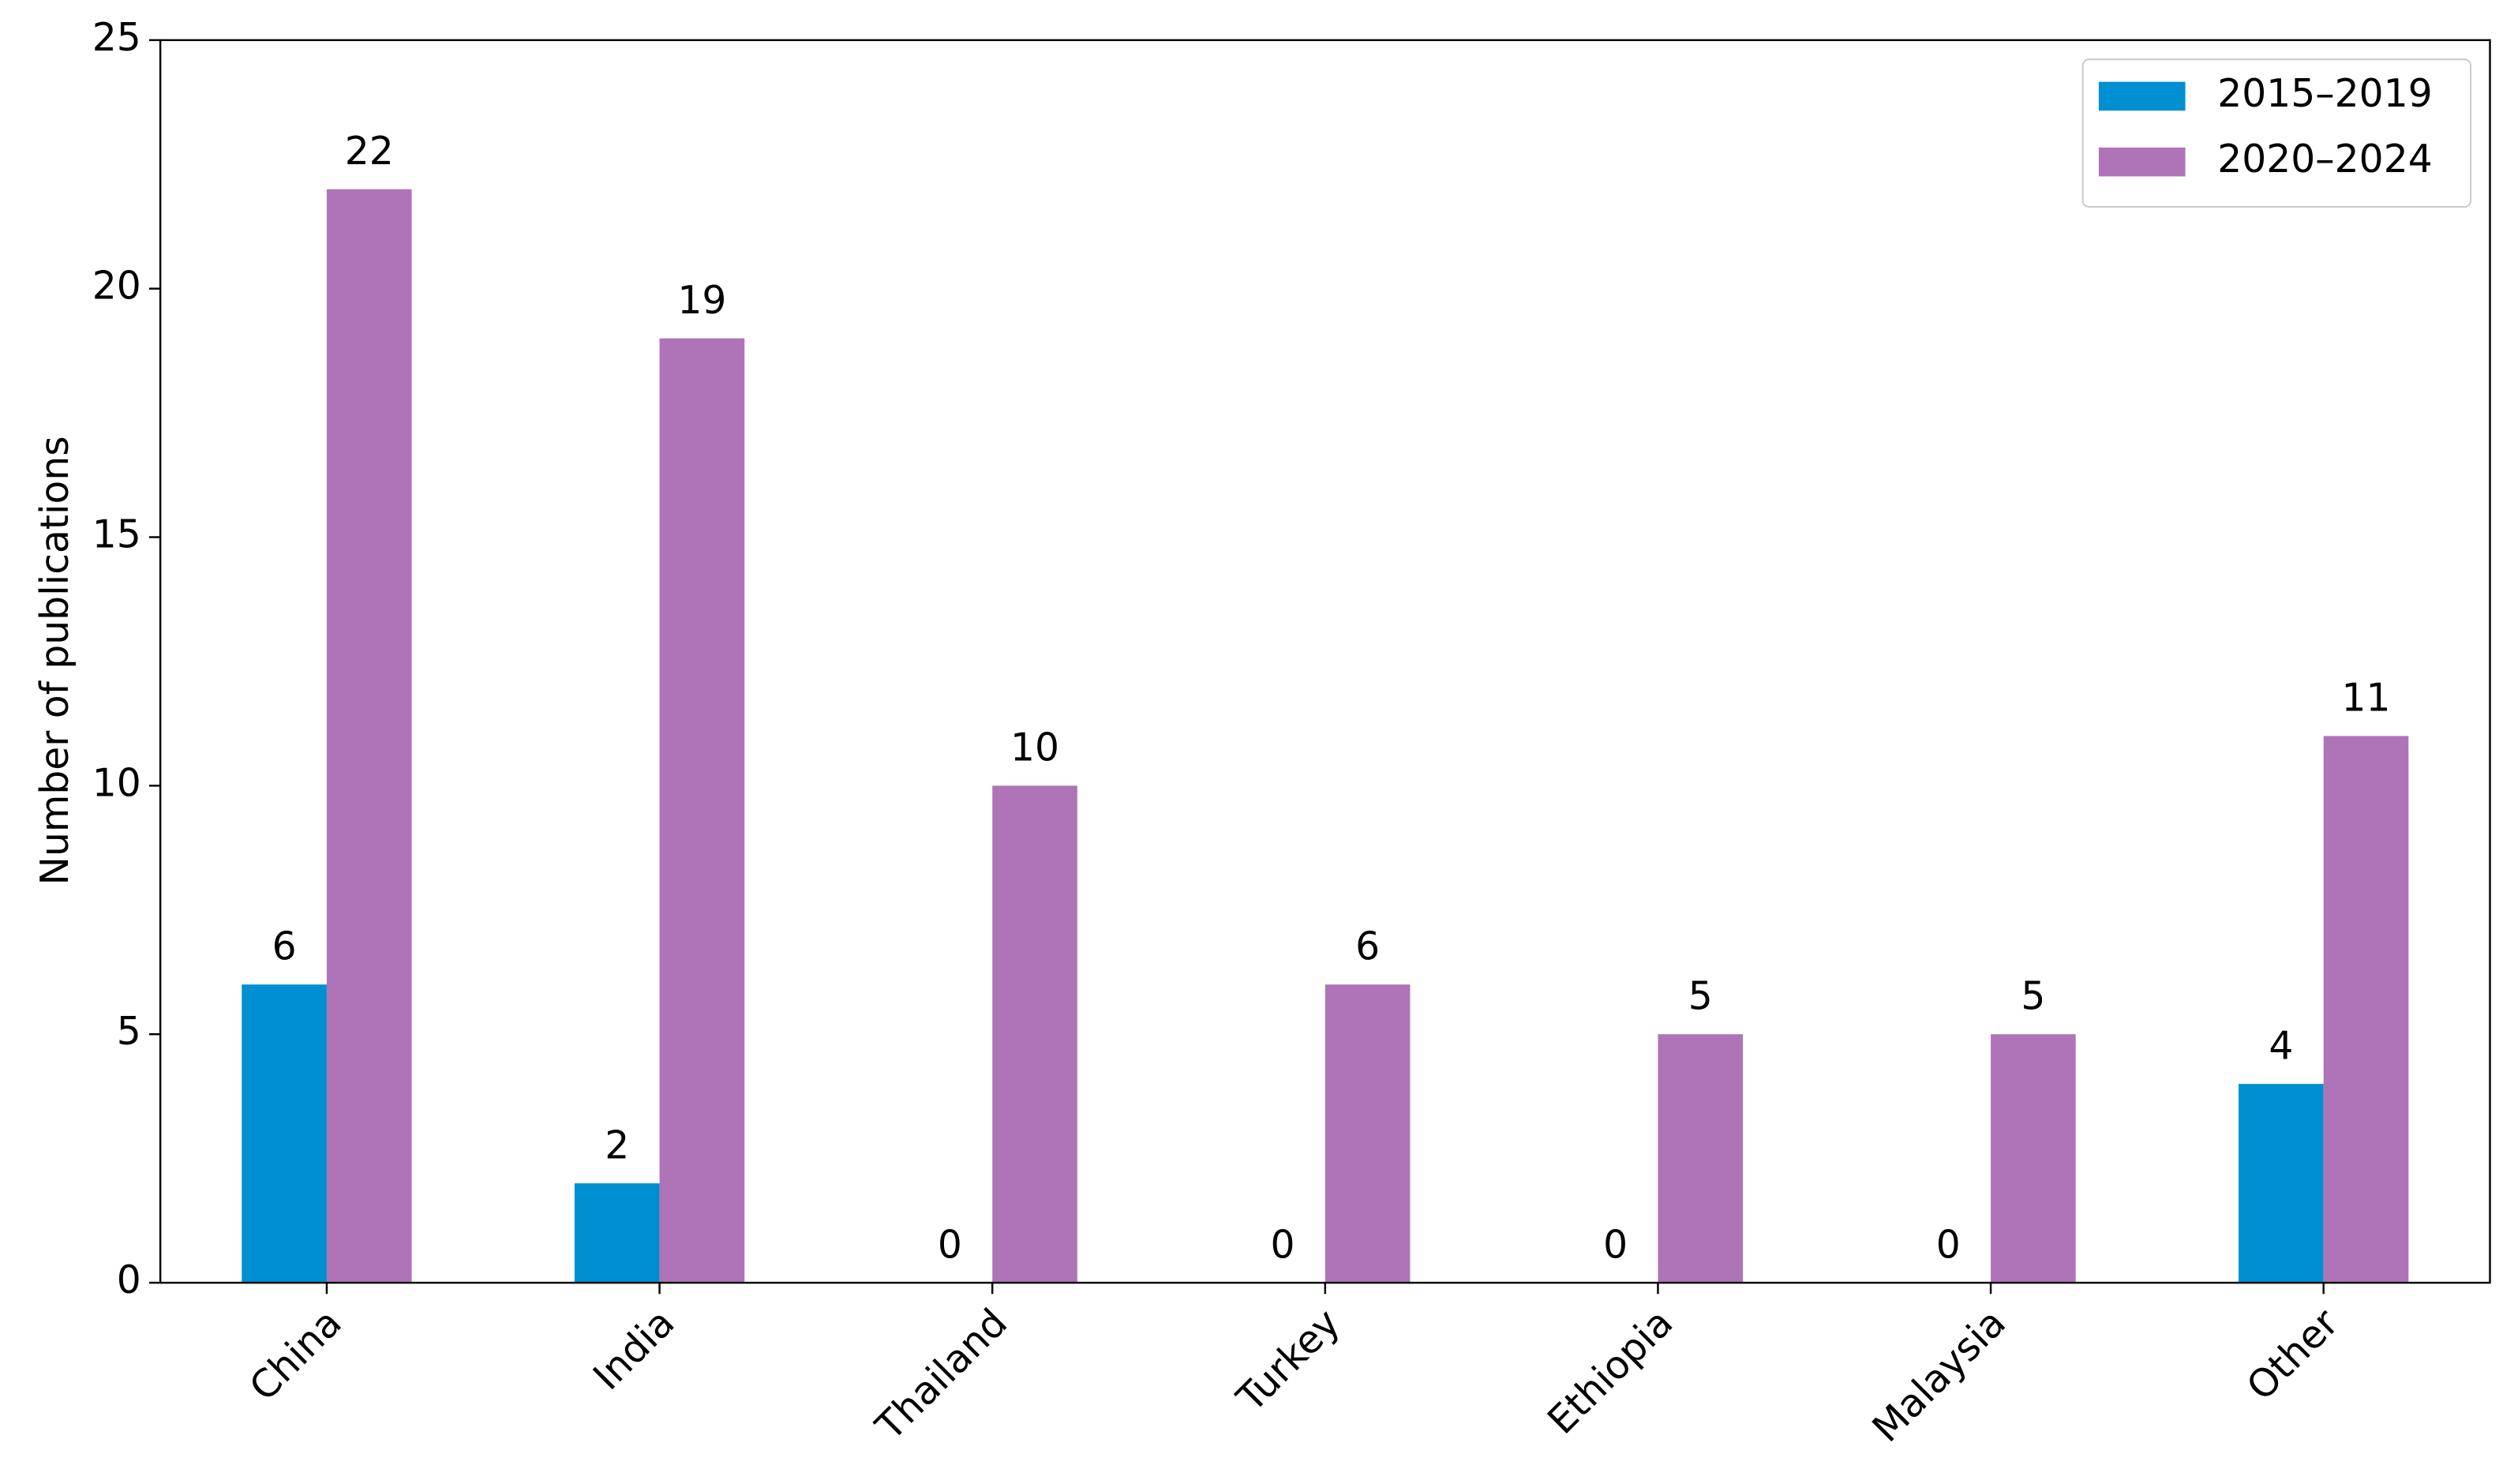 The width and height of the screenshot is (2514, 1484). What do you see at coordinates (701, 301) in the screenshot?
I see `value-label: 19` at bounding box center [701, 301].